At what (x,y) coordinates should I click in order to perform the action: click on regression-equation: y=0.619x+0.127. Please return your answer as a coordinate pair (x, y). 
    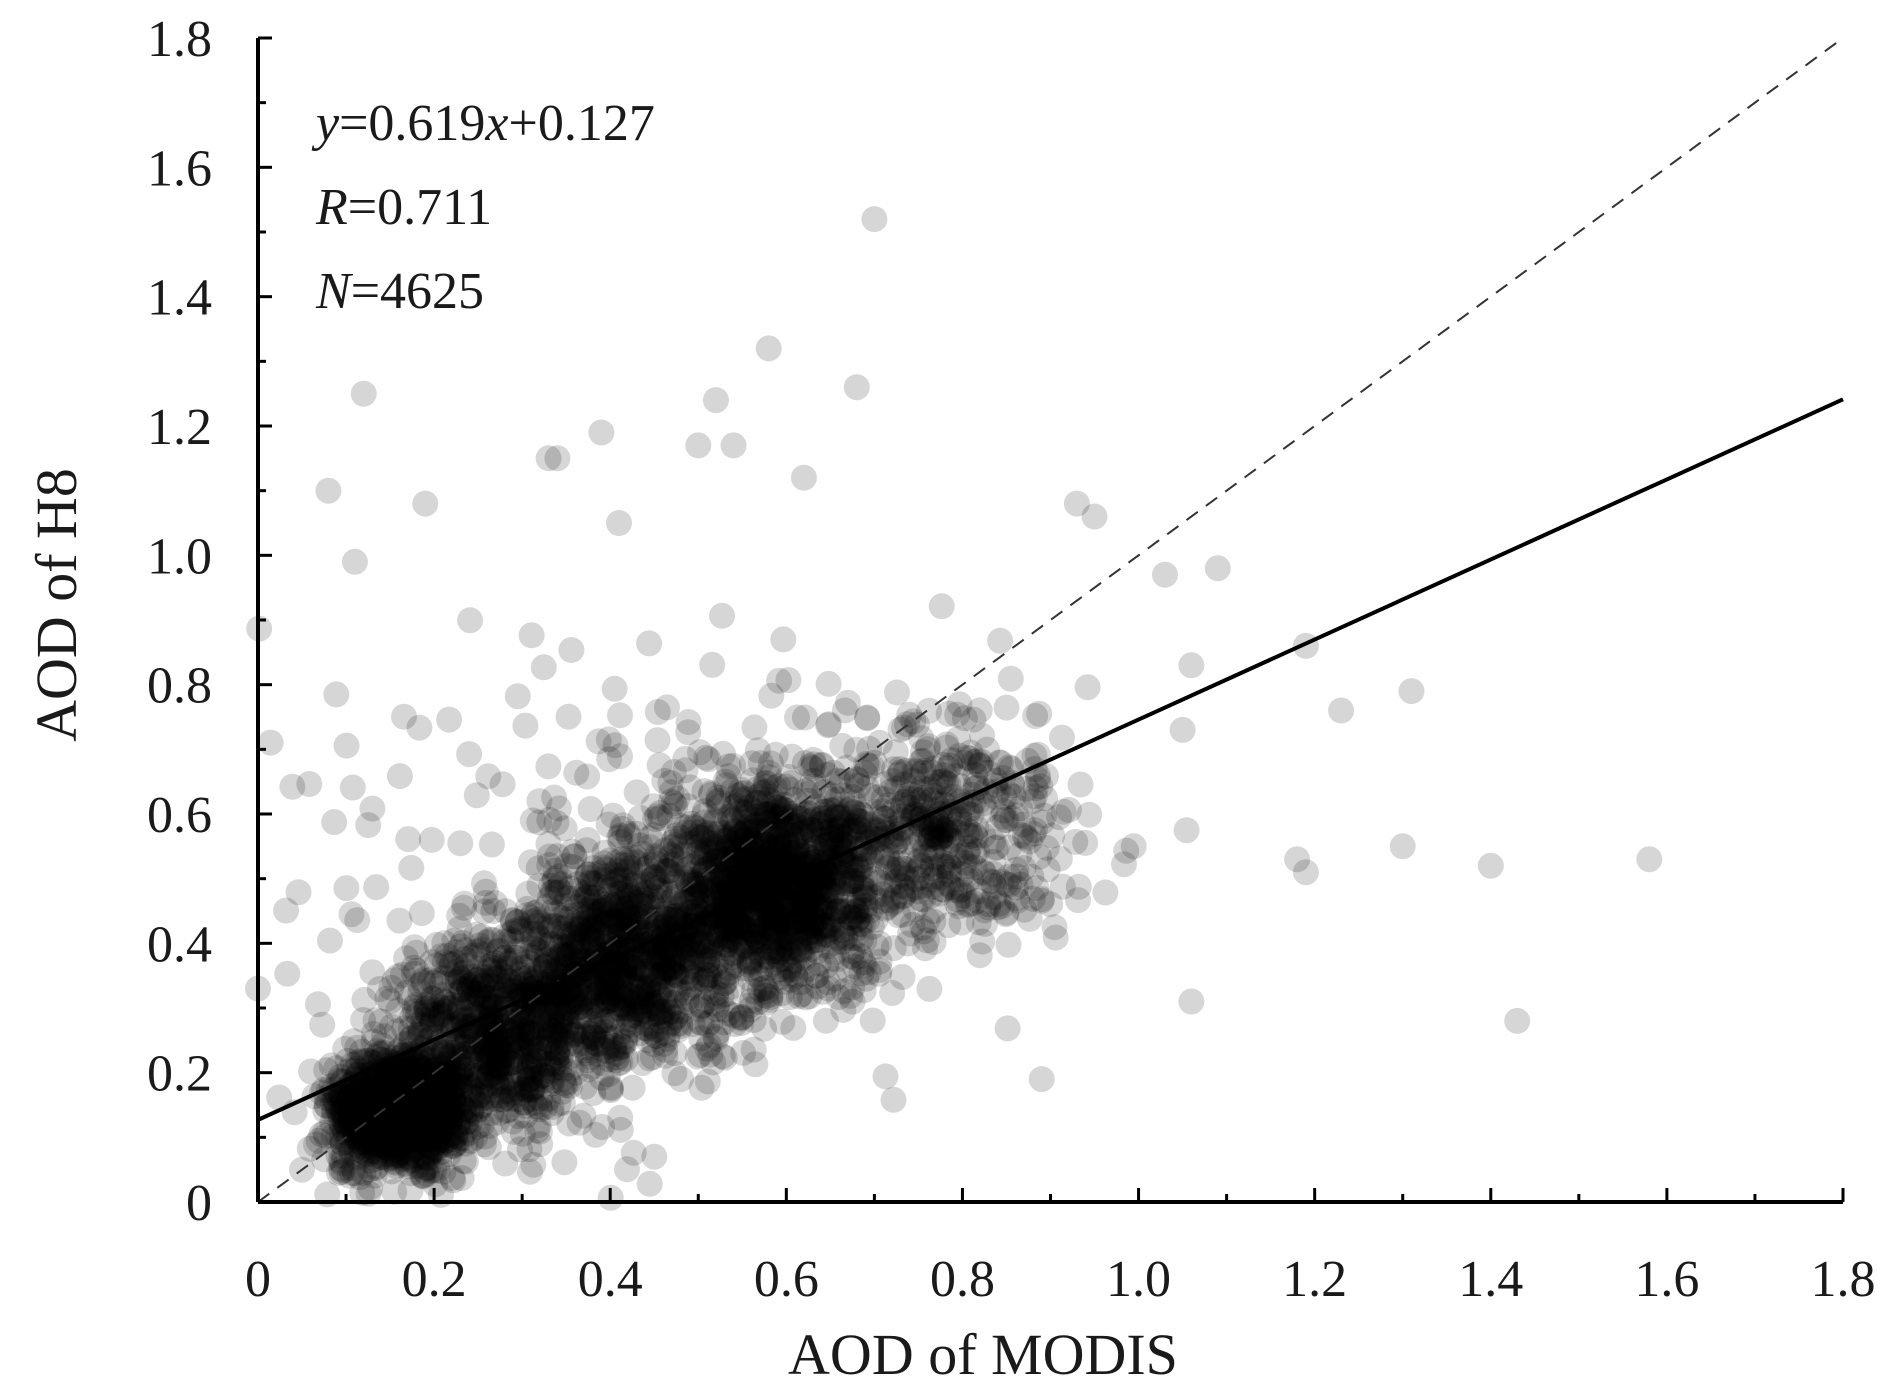
    Looking at the image, I should click on (483, 123).